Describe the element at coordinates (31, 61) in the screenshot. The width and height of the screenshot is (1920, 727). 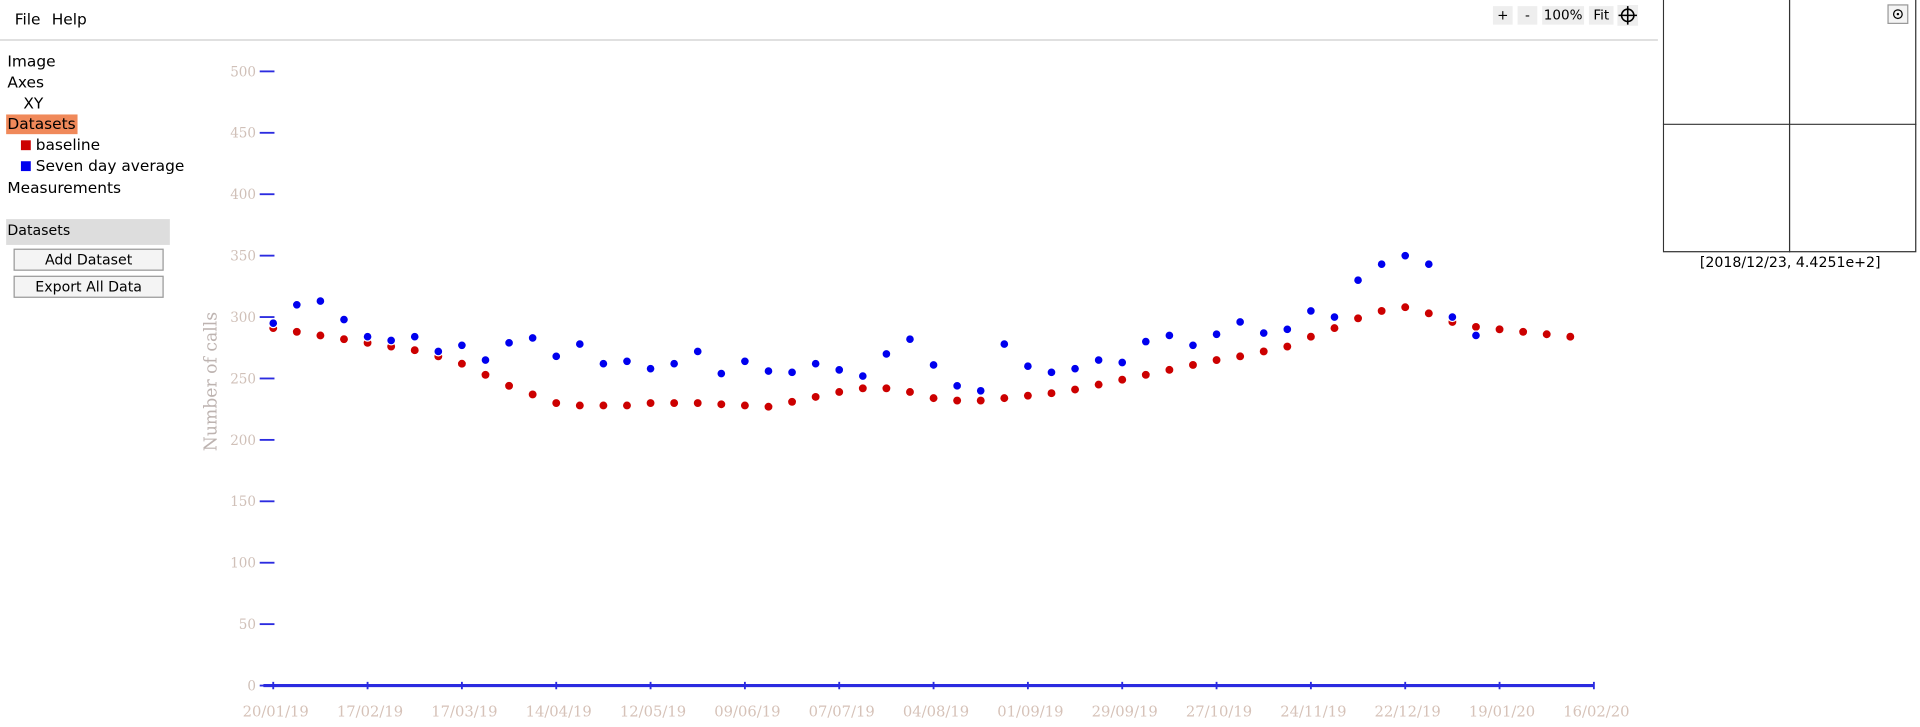
I see `tree-image: Image` at that location.